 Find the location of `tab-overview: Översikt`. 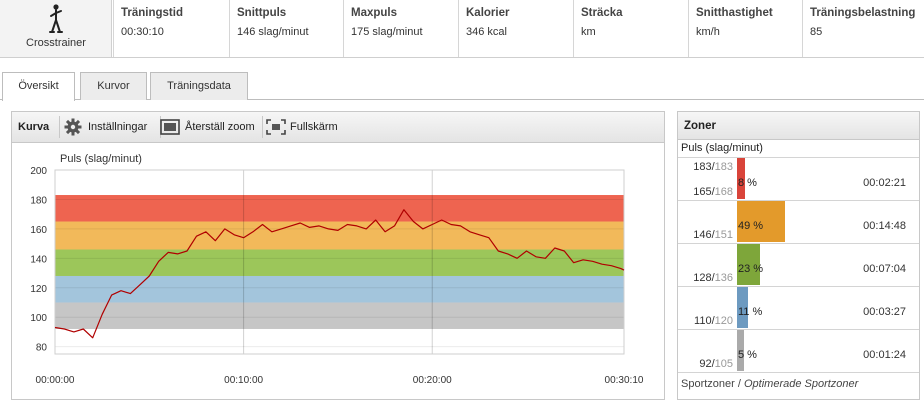

tab-overview: Översikt is located at coordinates (38, 86).